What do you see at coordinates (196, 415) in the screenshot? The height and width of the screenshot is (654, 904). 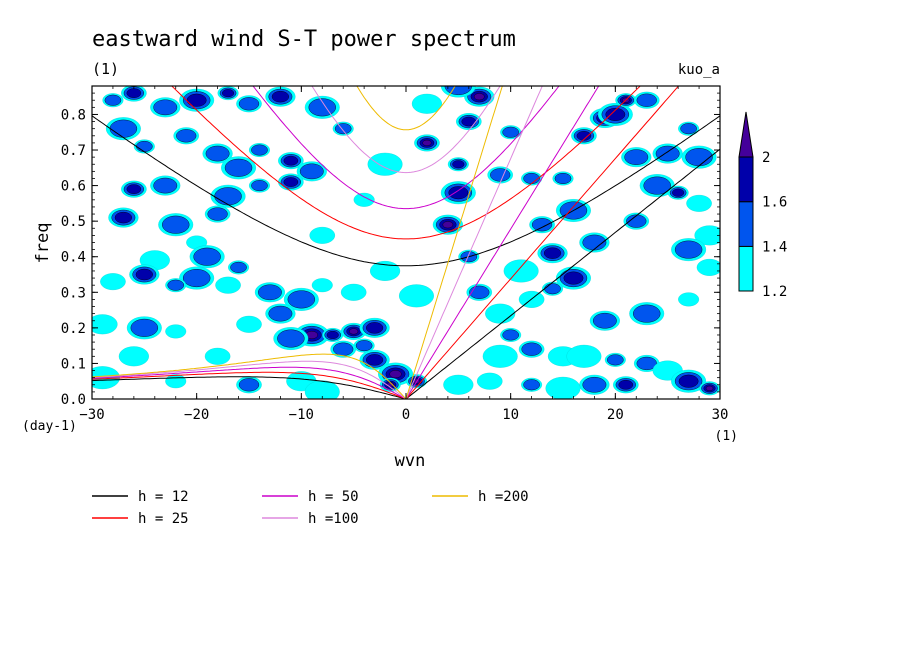 I see `x-tick-label: −20` at bounding box center [196, 415].